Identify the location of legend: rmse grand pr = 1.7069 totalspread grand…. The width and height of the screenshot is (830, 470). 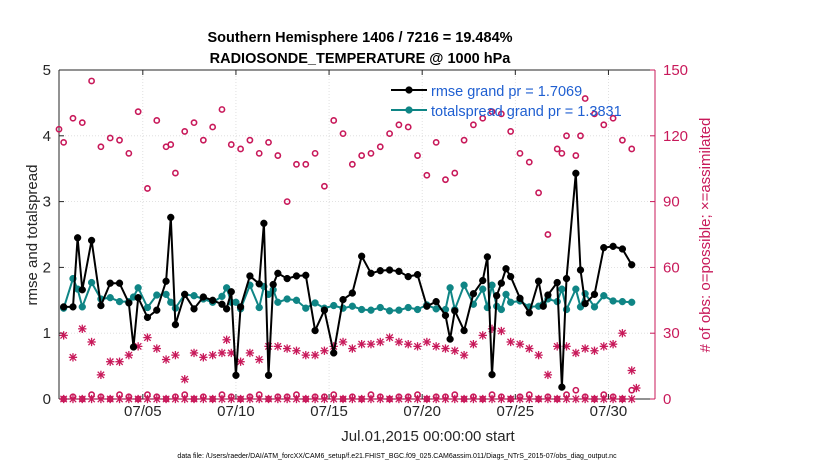
(506, 102).